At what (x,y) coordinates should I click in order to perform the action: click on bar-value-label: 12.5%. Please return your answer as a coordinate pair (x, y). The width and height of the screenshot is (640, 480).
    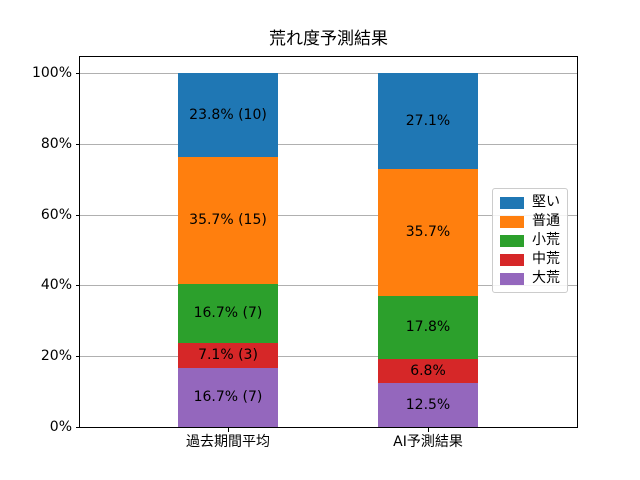
    Looking at the image, I should click on (428, 404).